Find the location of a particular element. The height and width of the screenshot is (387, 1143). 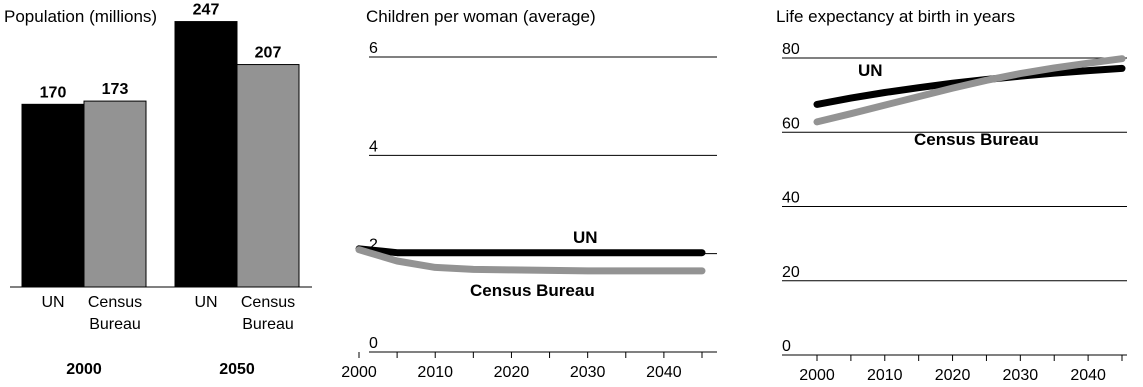

fertility-y-tick-0: 0 is located at coordinates (373, 343).